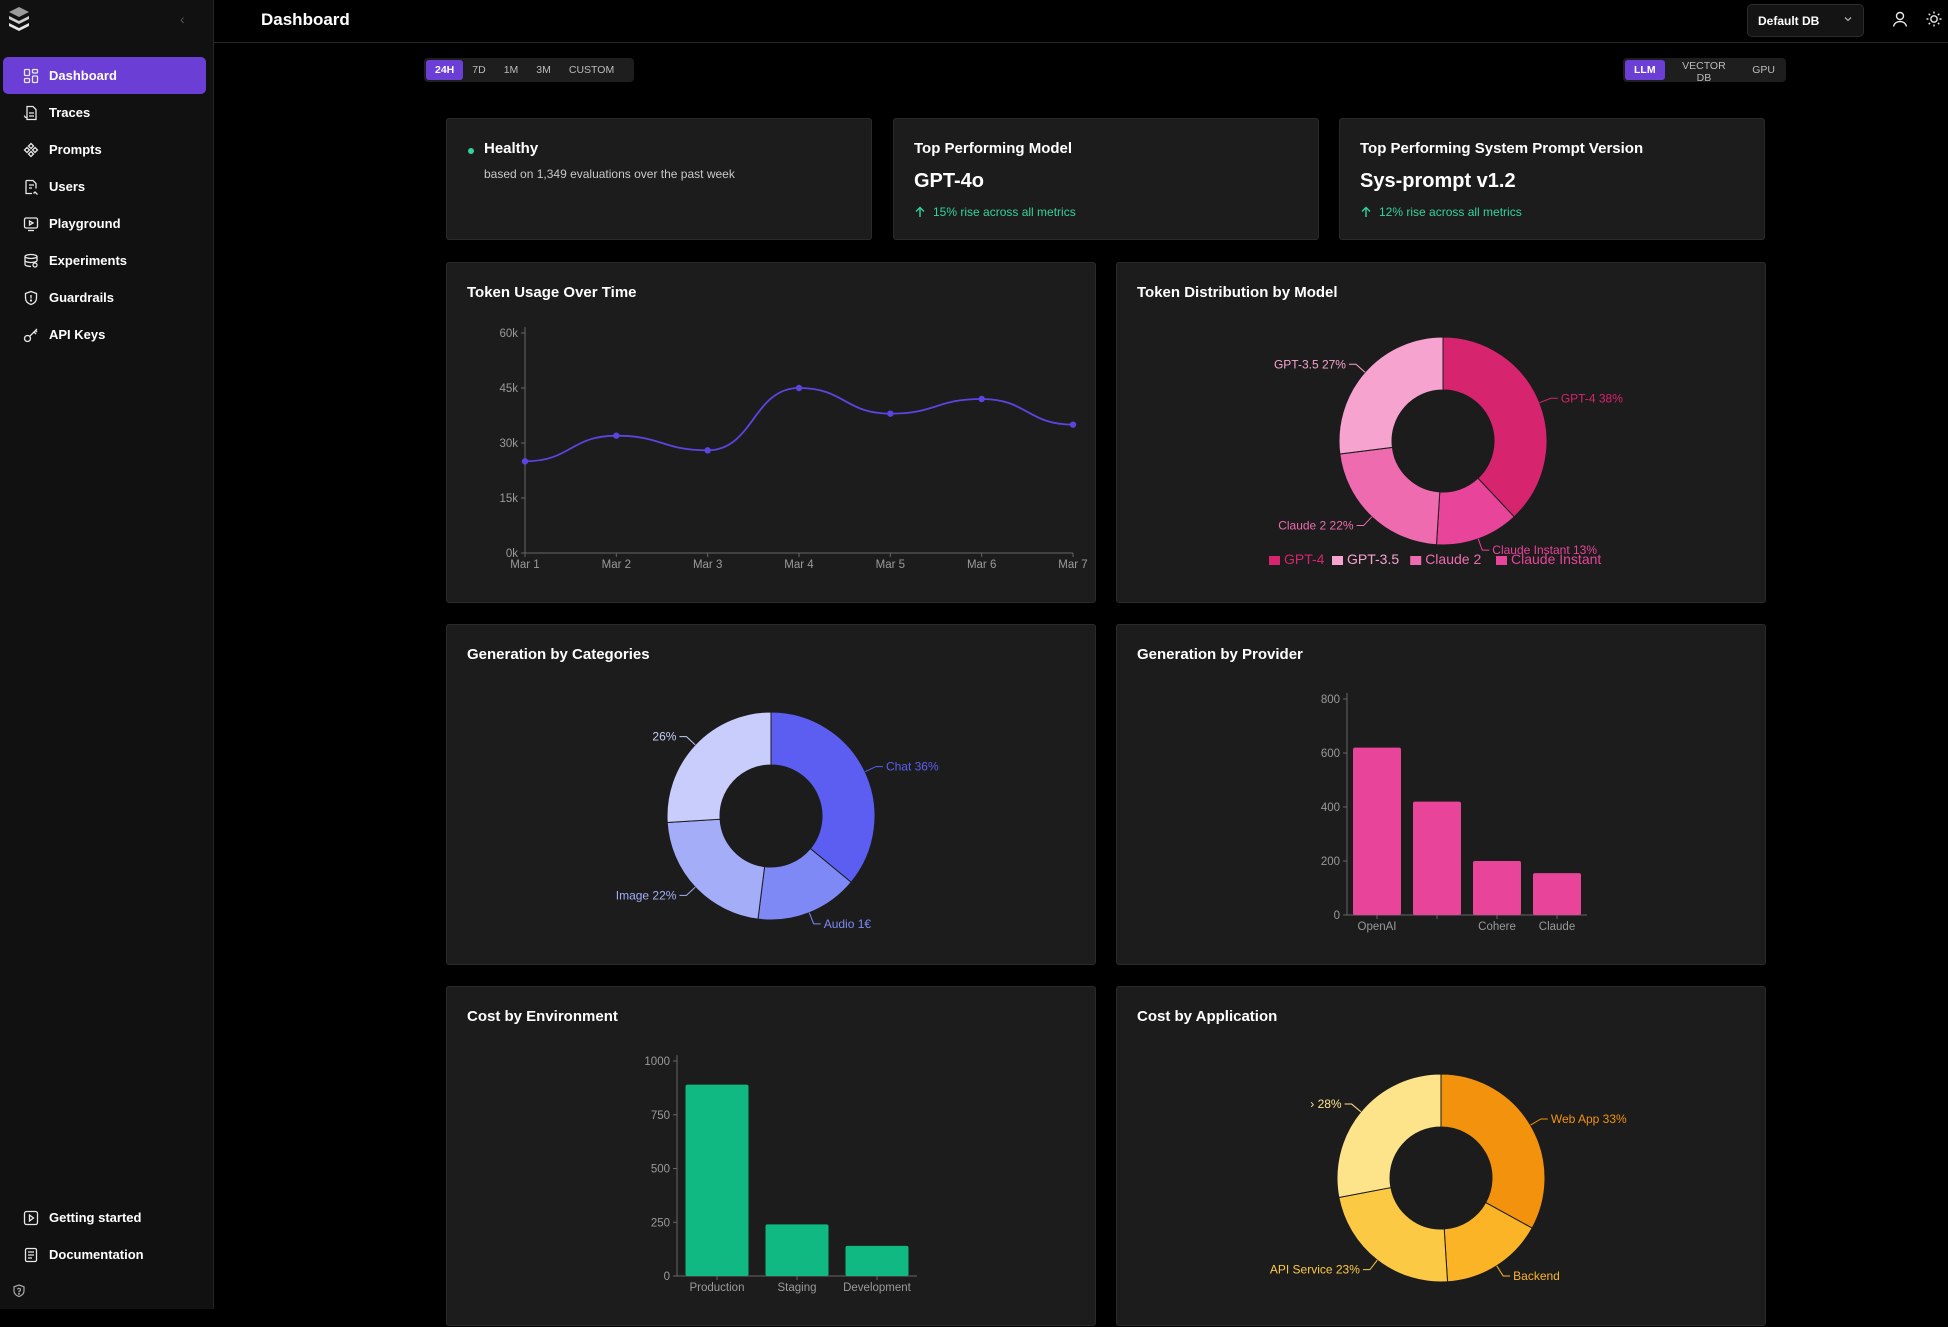  What do you see at coordinates (1557, 927) in the screenshot?
I see `x-tick-label: Claude` at bounding box center [1557, 927].